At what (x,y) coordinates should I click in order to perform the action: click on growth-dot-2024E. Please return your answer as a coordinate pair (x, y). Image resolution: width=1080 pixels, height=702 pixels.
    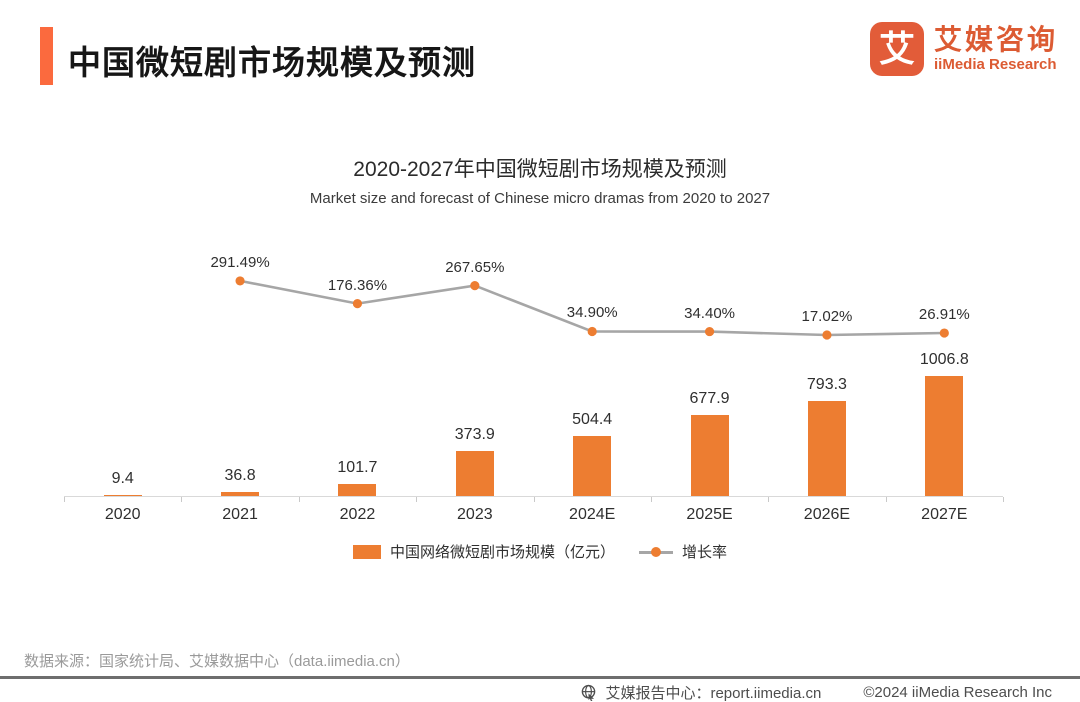
    Looking at the image, I should click on (592, 331).